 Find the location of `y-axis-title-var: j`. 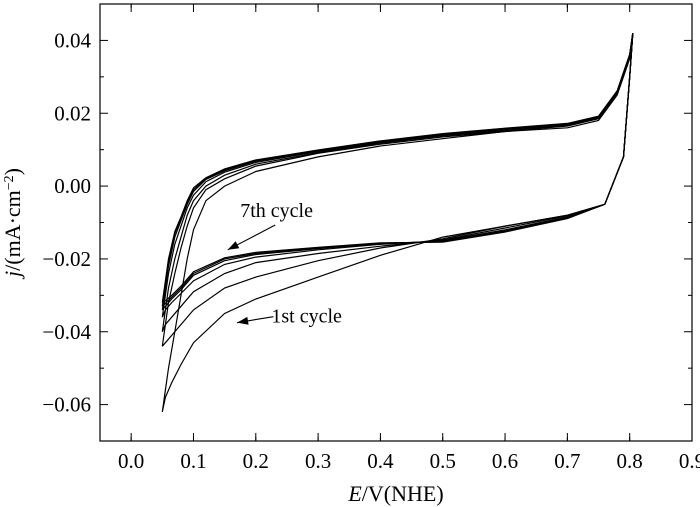

y-axis-title-var: j is located at coordinates (12, 275).